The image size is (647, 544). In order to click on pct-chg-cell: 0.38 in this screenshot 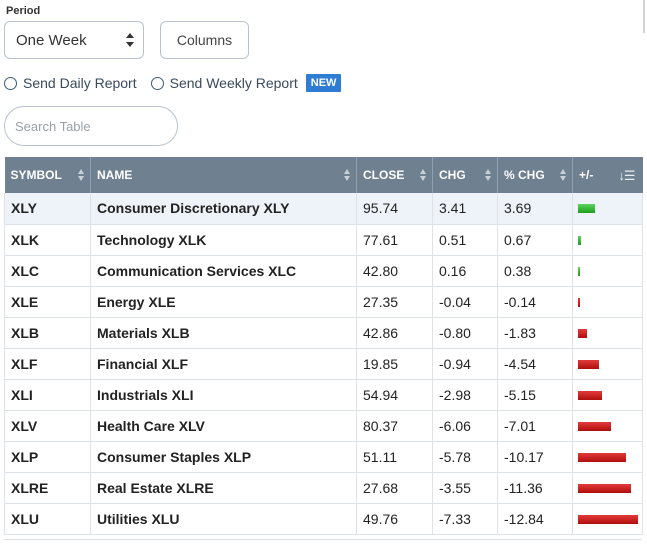, I will do `click(535, 271)`.